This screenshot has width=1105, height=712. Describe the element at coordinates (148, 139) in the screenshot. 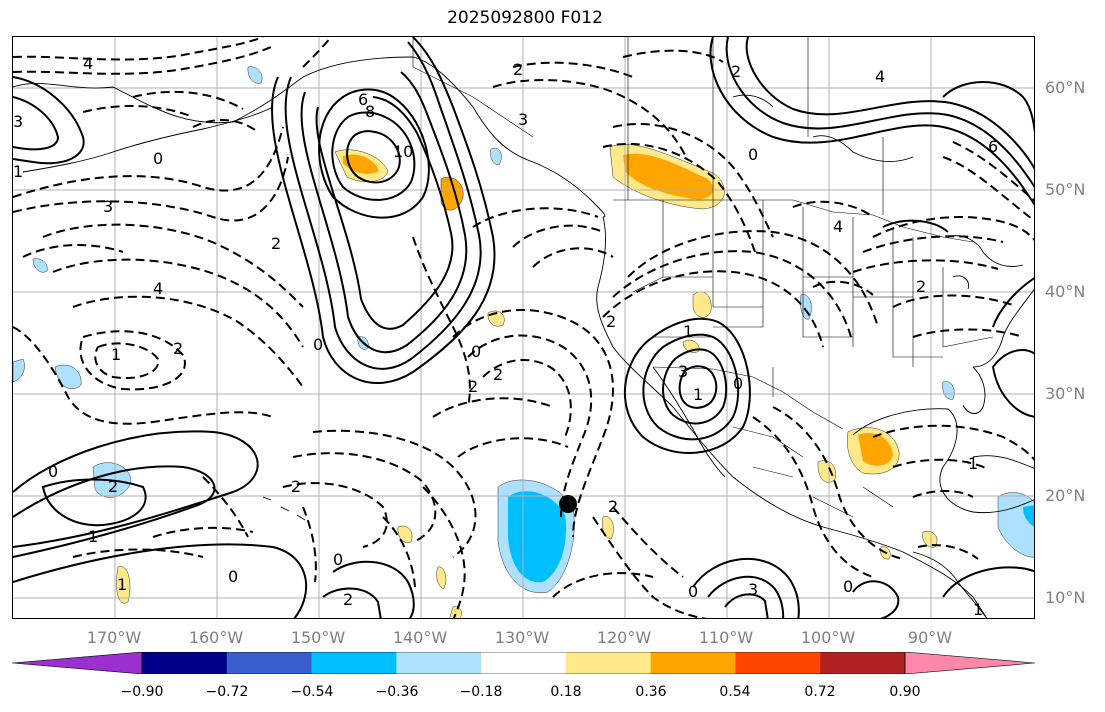

I see `coastline-aleutian-chain` at that location.